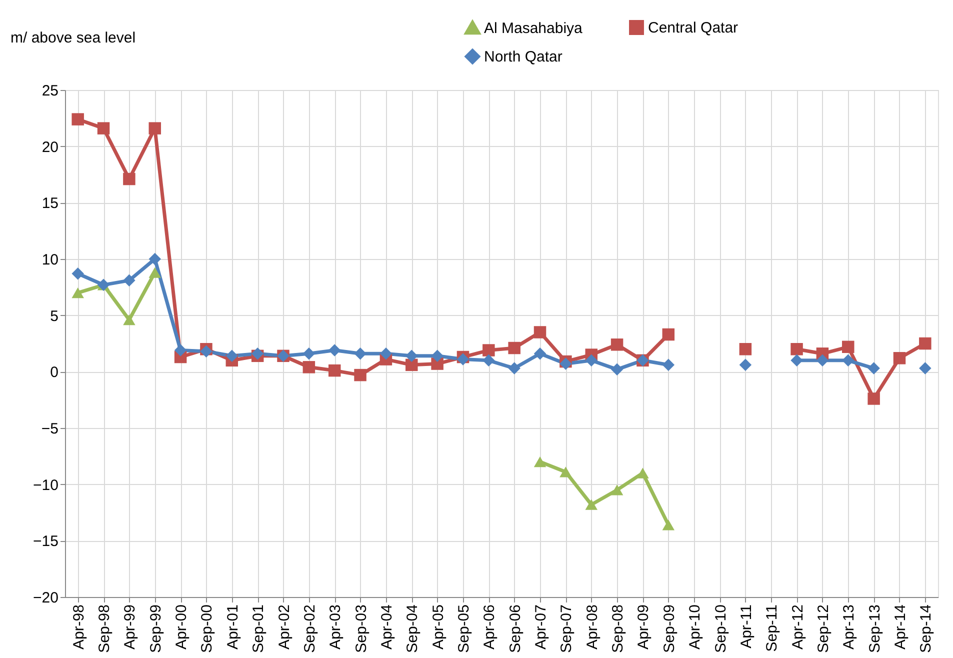 This screenshot has width=953, height=658. What do you see at coordinates (541, 627) in the screenshot?
I see `x-tick-label: Apr-07` at bounding box center [541, 627].